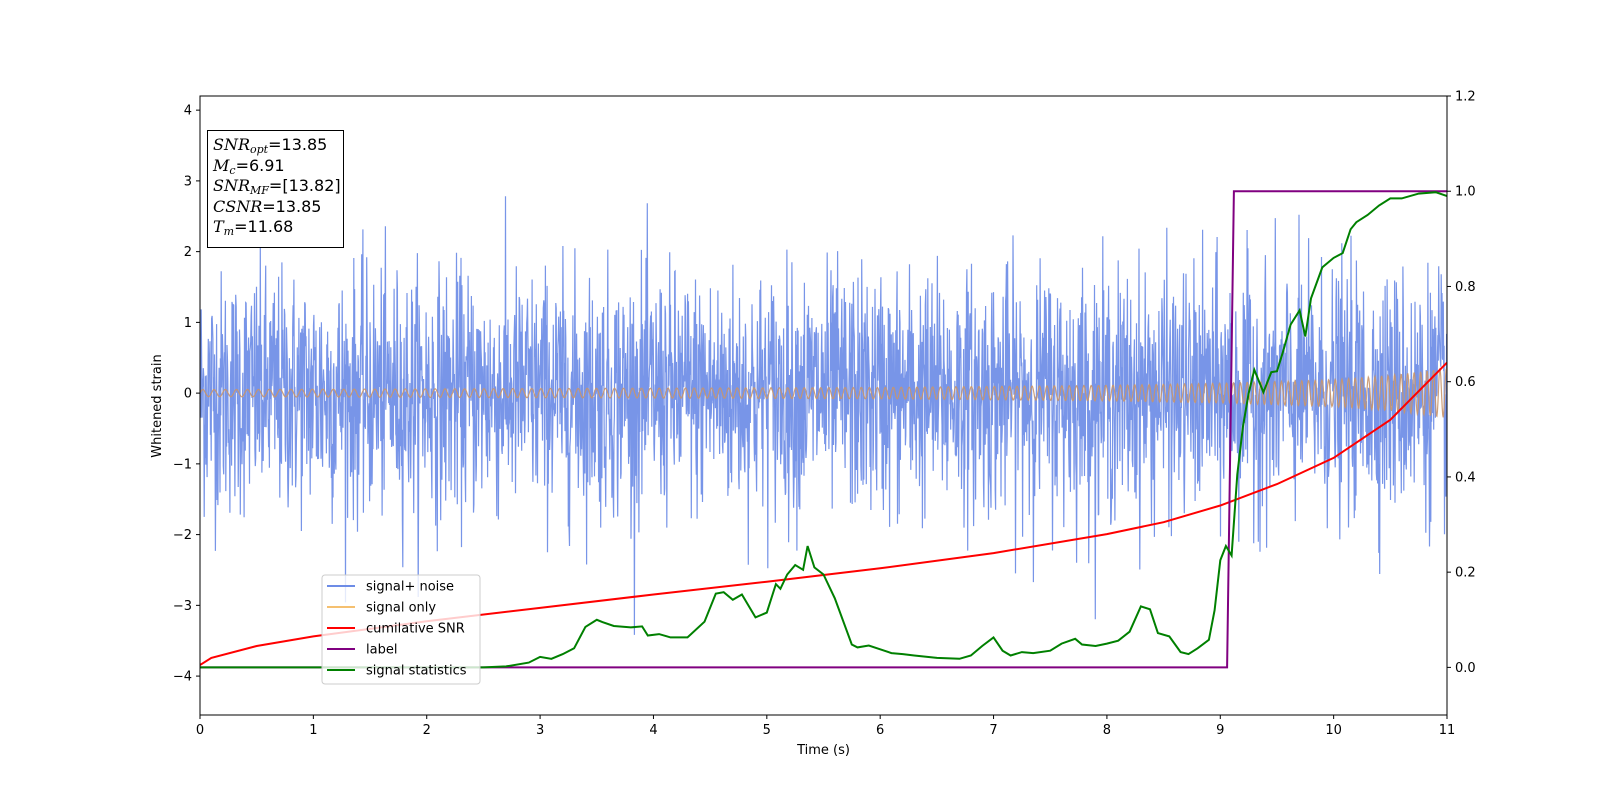 The height and width of the screenshot is (800, 1600). Describe the element at coordinates (1333, 730) in the screenshot. I see `x-tick-label: 10` at that location.